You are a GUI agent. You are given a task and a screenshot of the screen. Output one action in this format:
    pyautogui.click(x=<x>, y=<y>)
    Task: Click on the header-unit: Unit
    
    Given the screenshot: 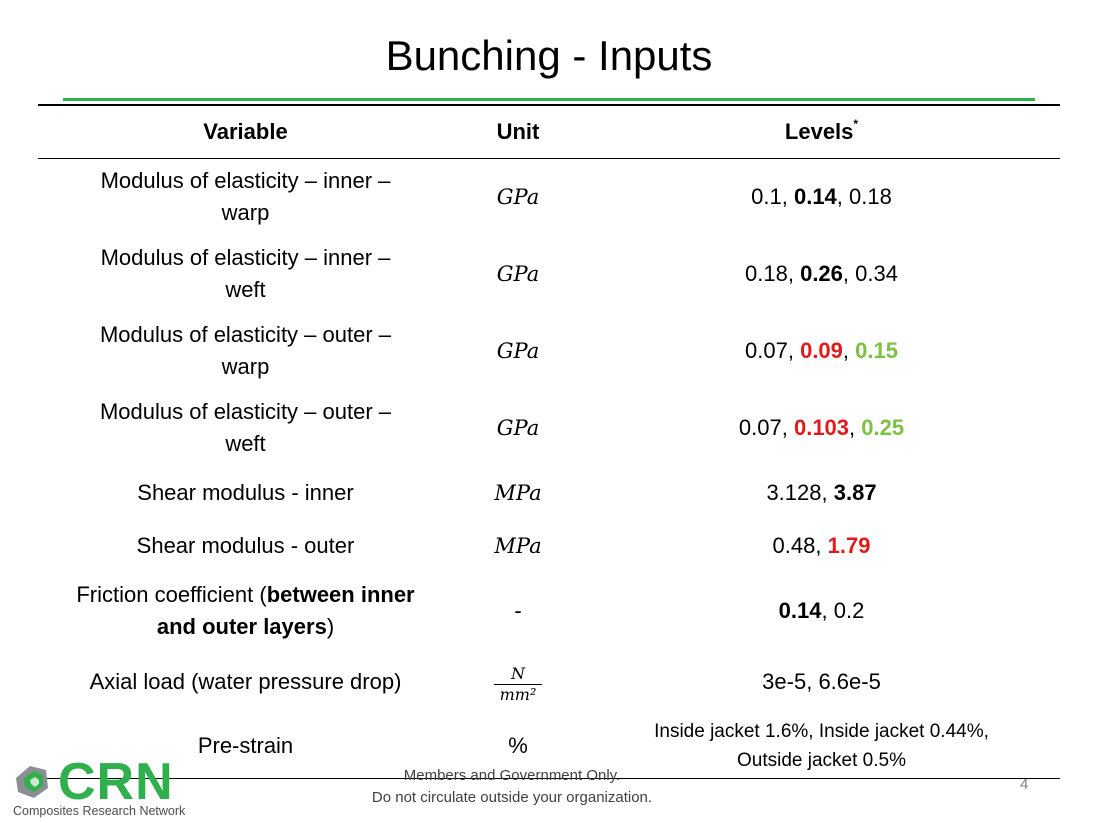 What is the action you would take?
    pyautogui.click(x=518, y=131)
    